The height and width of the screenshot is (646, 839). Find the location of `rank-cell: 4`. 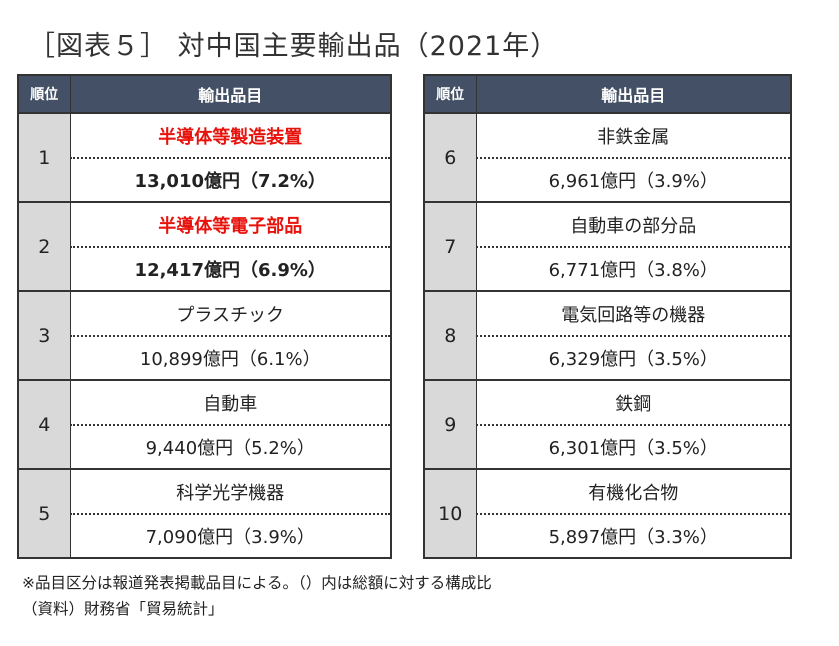

rank-cell: 4 is located at coordinates (44, 424).